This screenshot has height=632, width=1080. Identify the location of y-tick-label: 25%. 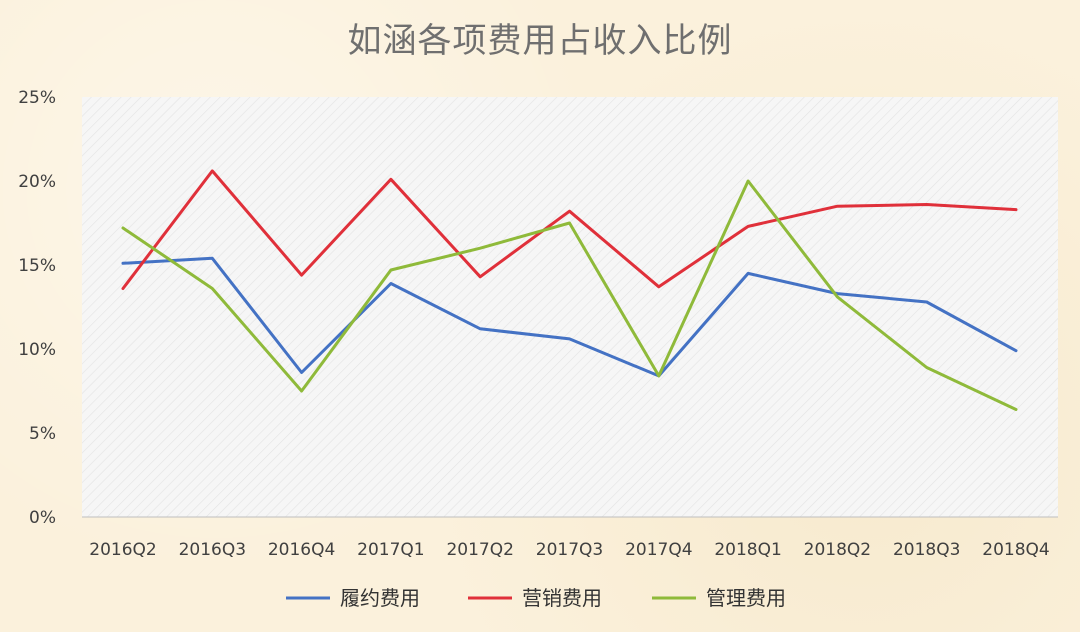
(37, 98).